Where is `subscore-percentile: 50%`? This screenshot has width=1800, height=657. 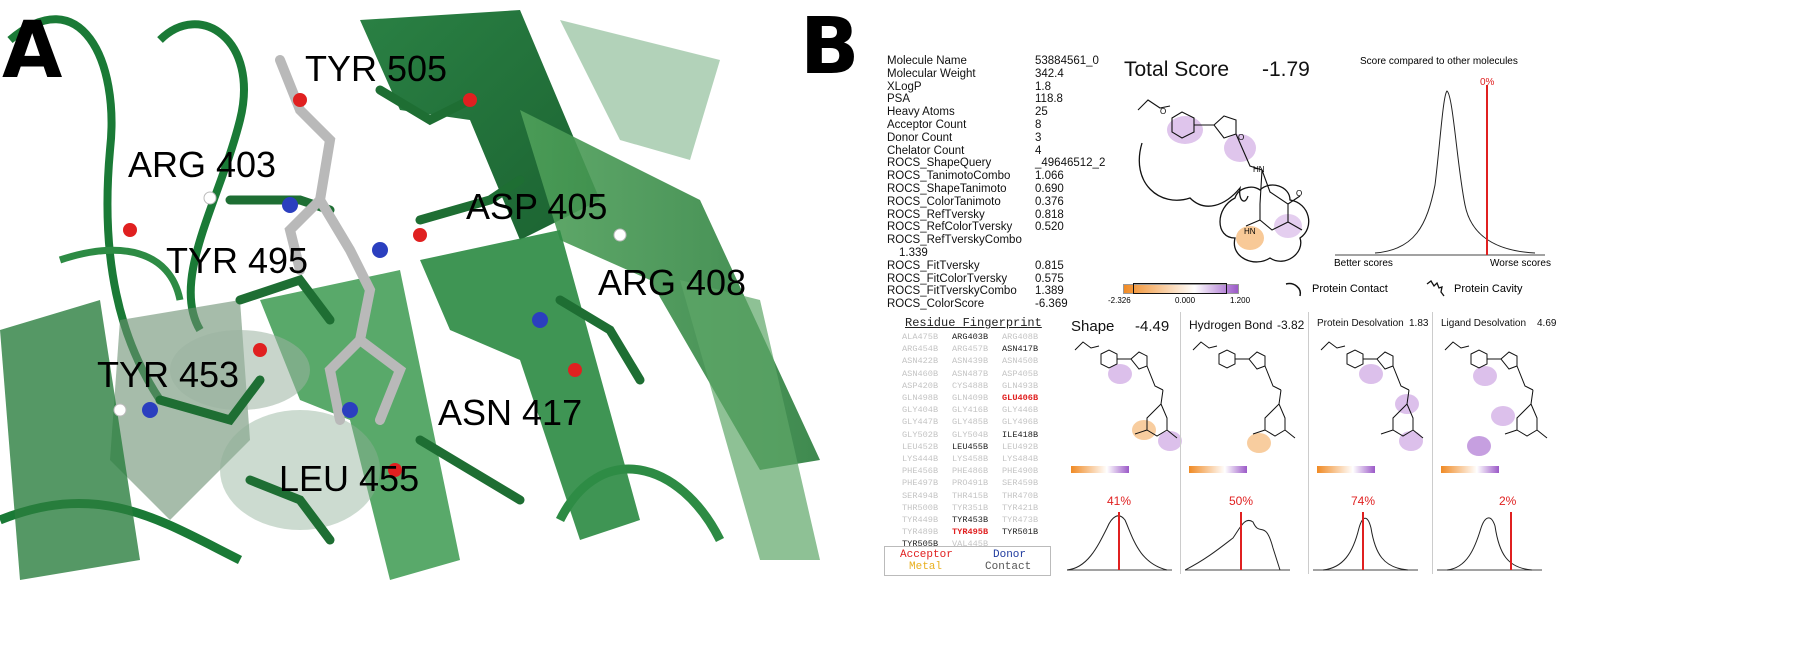 subscore-percentile: 50% is located at coordinates (1241, 501).